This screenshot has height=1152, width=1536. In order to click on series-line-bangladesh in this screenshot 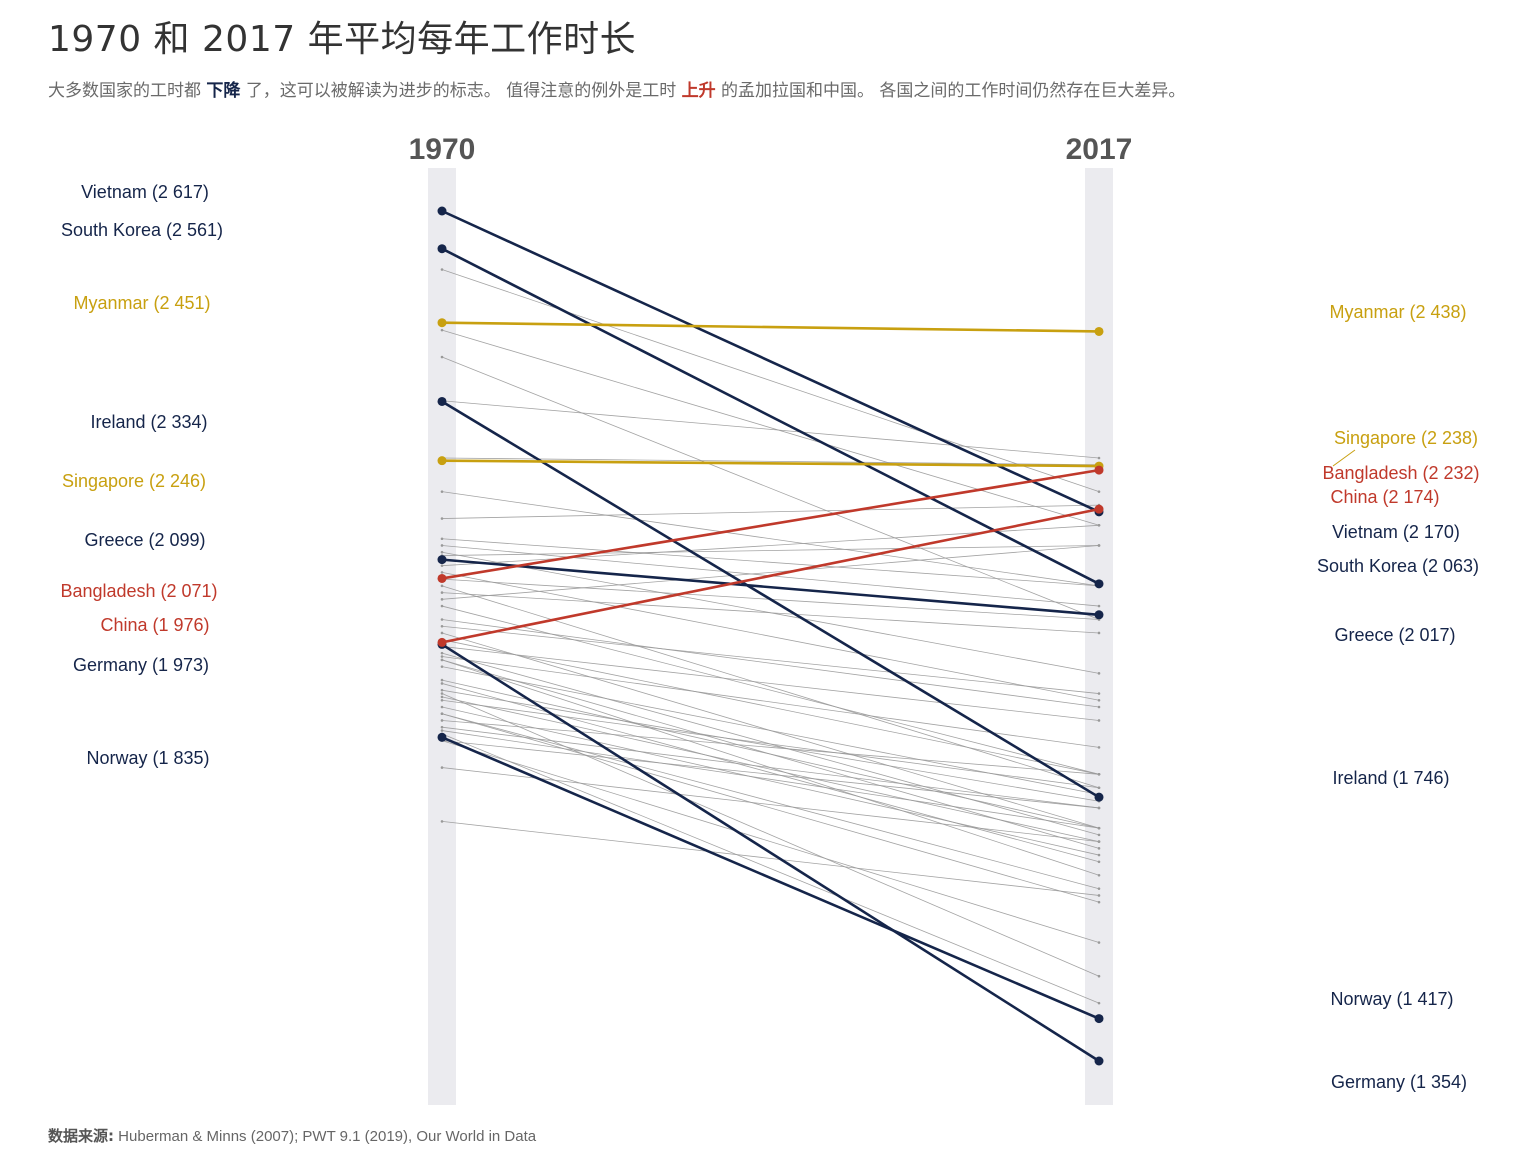, I will do `click(770, 524)`.